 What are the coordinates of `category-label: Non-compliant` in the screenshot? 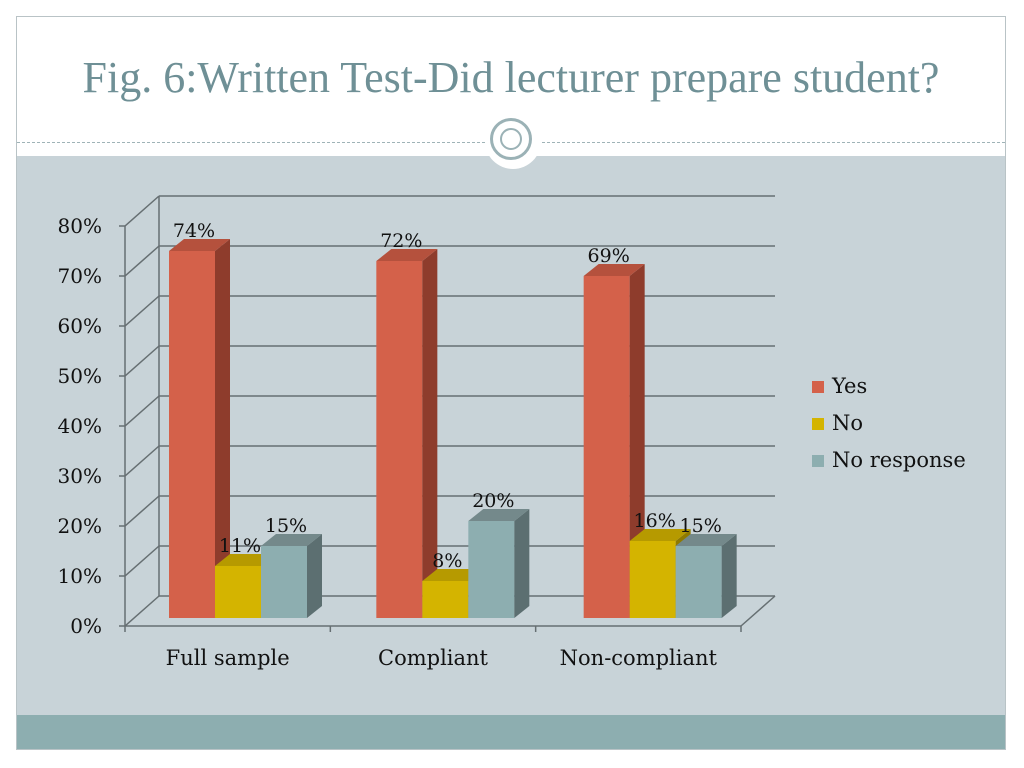 It's located at (639, 658).